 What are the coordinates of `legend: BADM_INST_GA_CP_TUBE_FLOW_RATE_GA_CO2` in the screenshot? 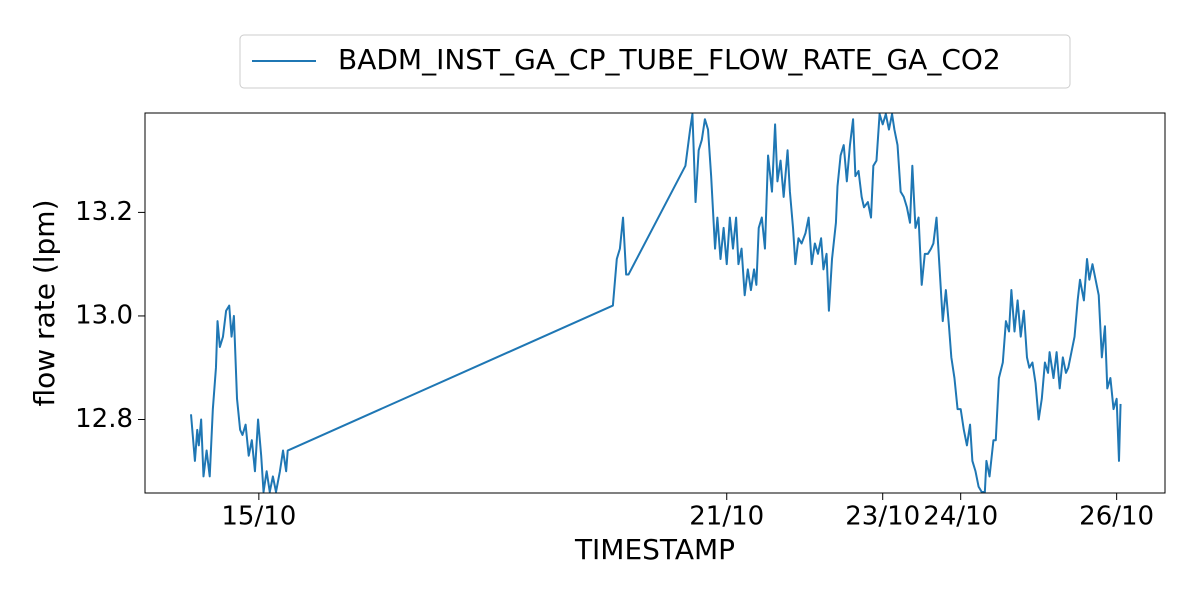 It's located at (655, 61).